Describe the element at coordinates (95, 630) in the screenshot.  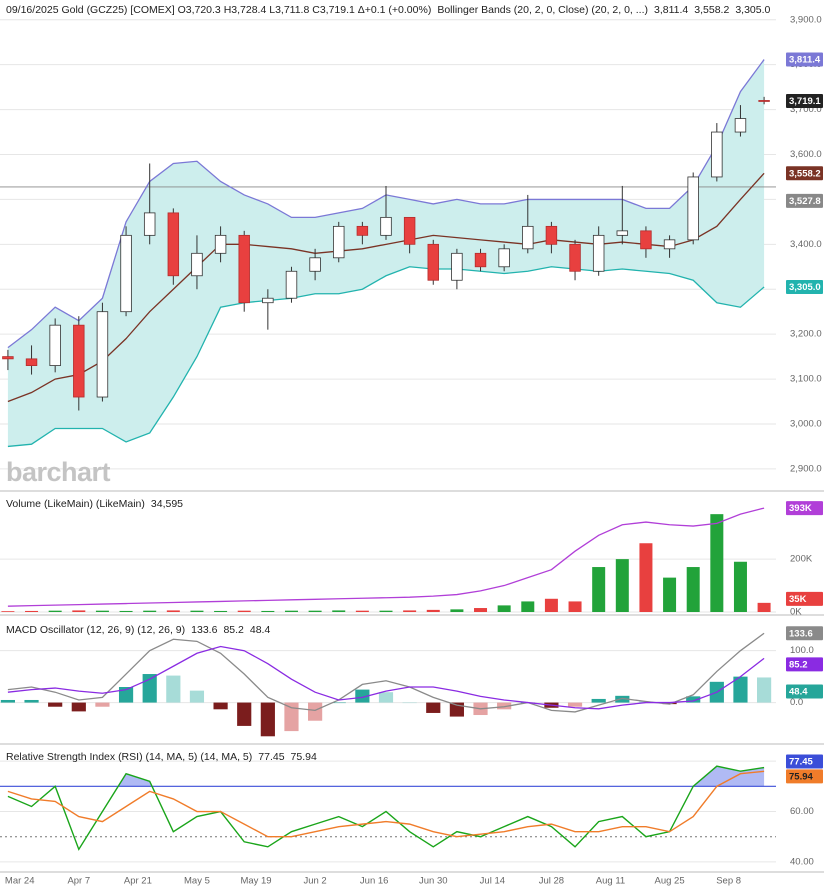
I see `legend-text: MACD Oscillator (12, 26, 9) (12, 26, 9)` at that location.